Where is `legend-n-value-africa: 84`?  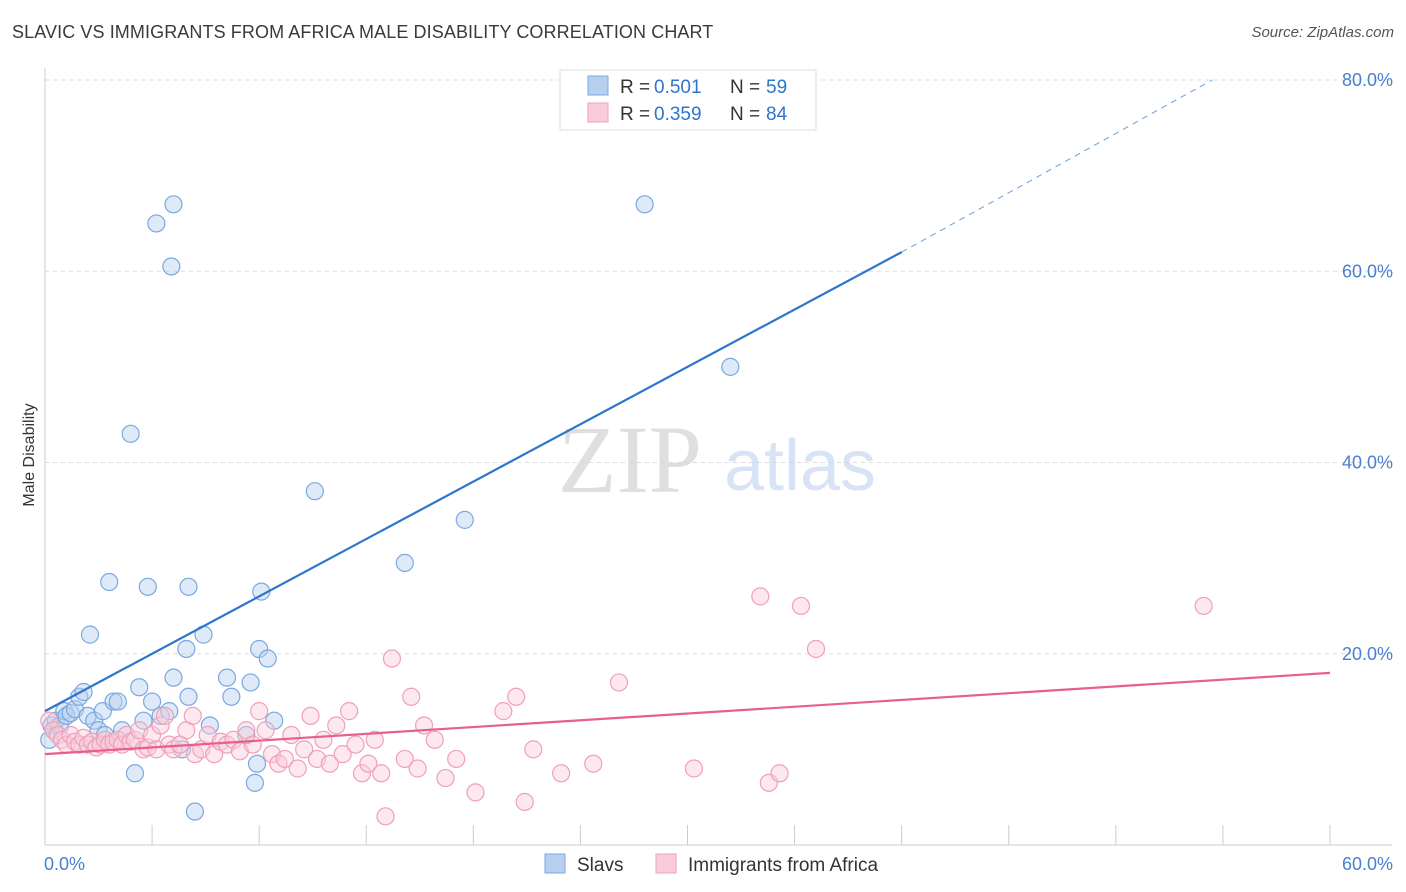 legend-n-value-africa: 84 is located at coordinates (777, 114).